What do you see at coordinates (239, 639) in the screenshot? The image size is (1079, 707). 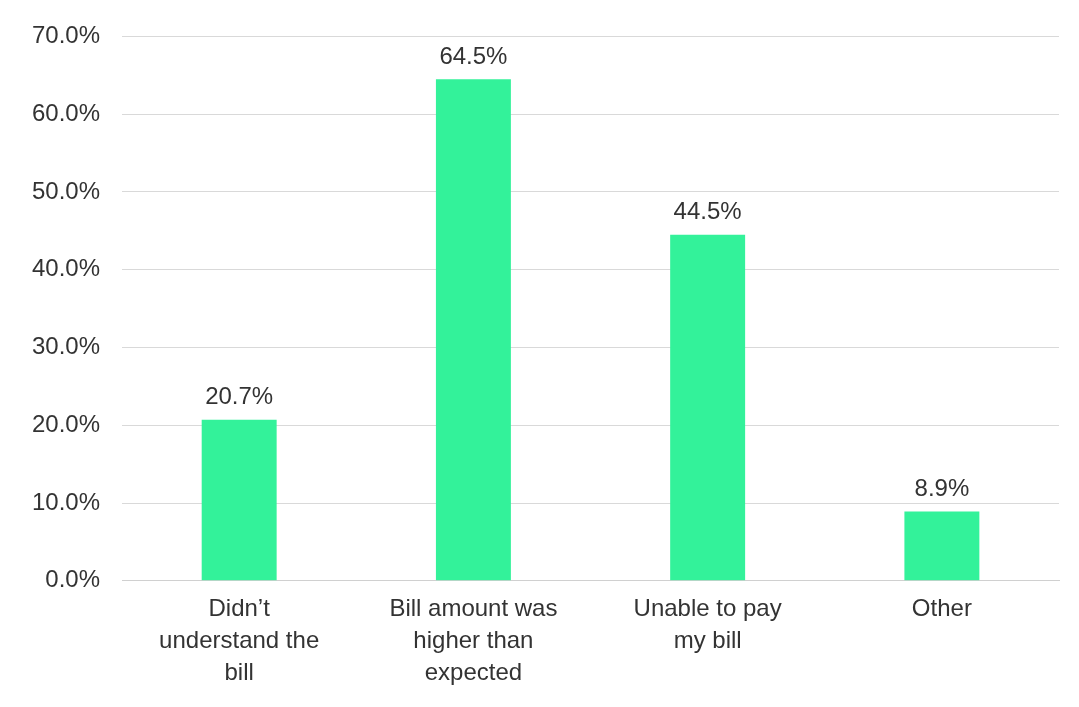 I see `x-tick-label: Didn’t understand the bill` at bounding box center [239, 639].